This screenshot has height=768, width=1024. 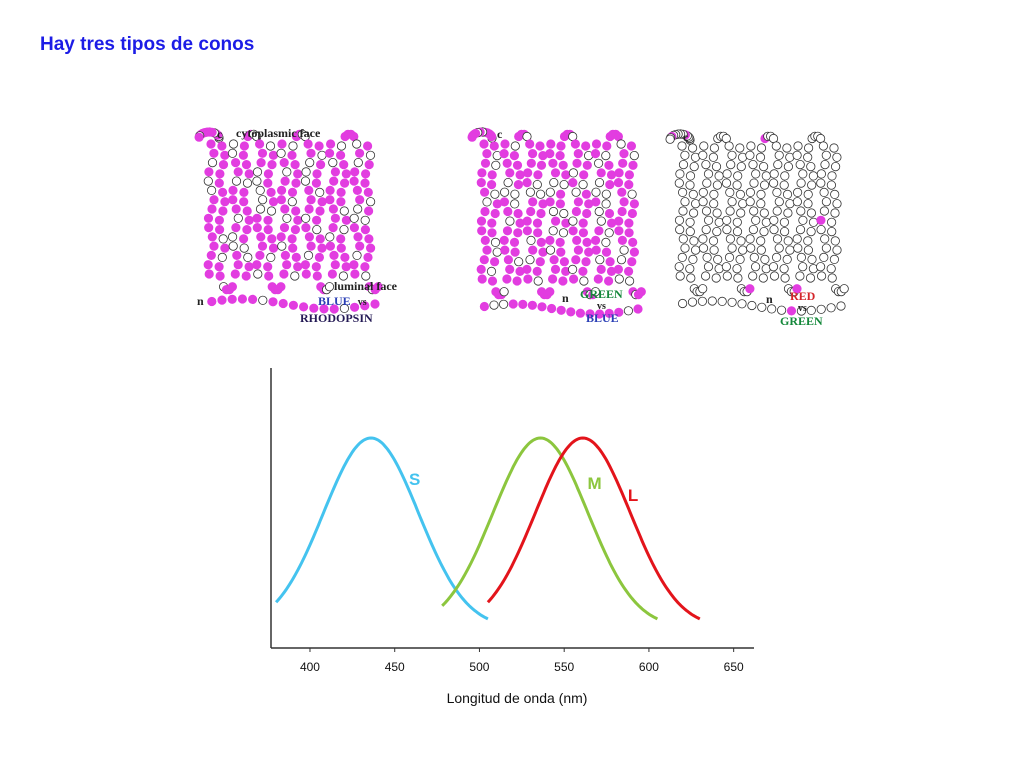 What do you see at coordinates (366, 286) in the screenshot?
I see `luminal-face-label: luminal face` at bounding box center [366, 286].